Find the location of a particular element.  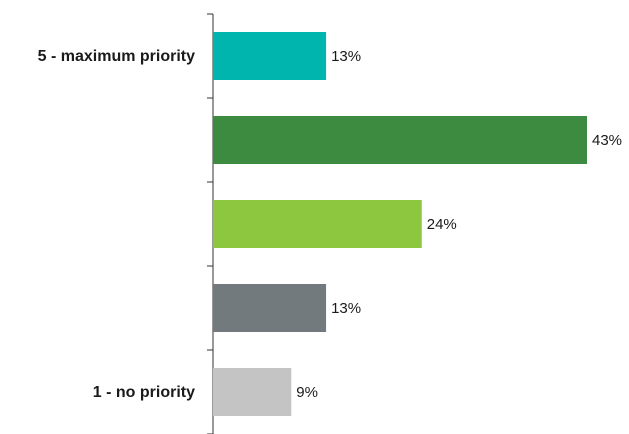

y-axis is located at coordinates (210, 223).